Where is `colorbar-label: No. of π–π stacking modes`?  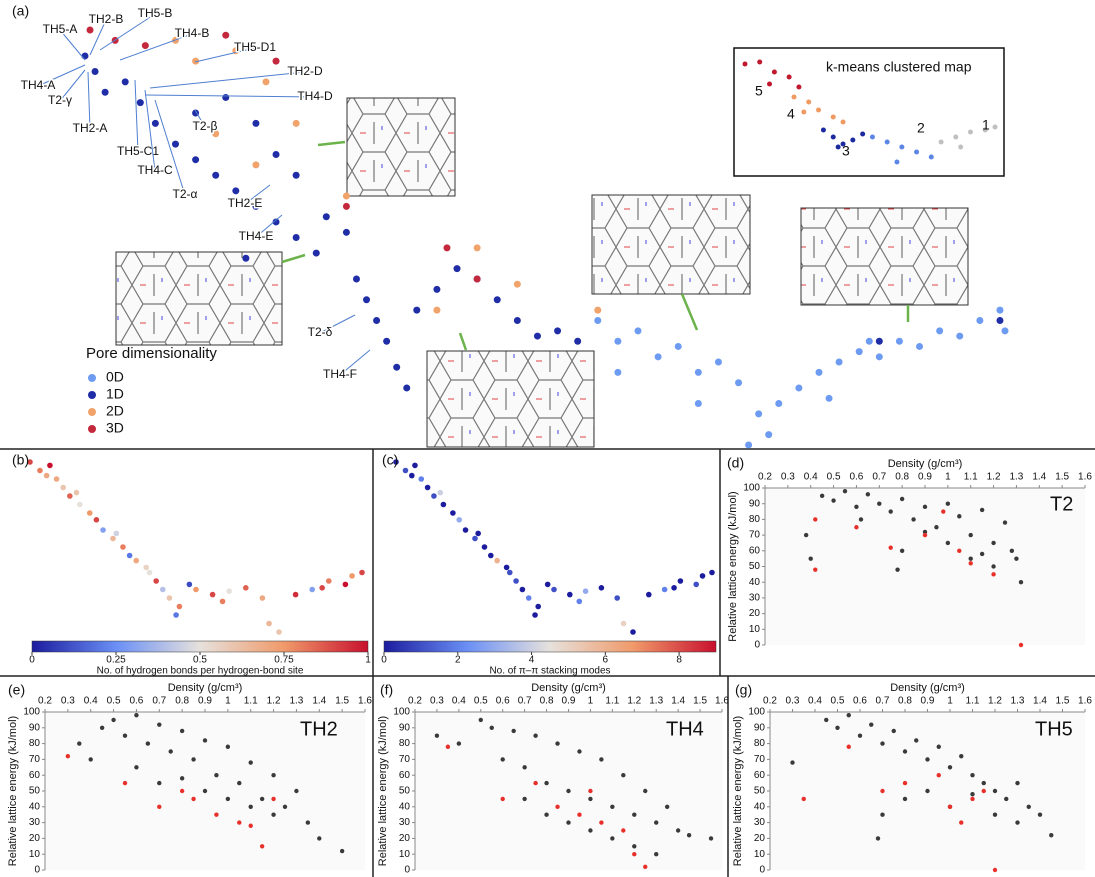 colorbar-label: No. of π–π stacking modes is located at coordinates (549, 671).